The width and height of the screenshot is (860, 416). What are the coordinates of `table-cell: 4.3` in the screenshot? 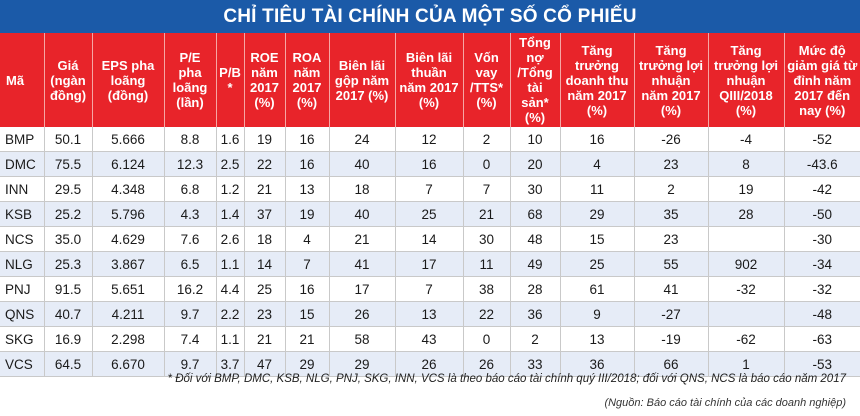 It's located at (190, 214).